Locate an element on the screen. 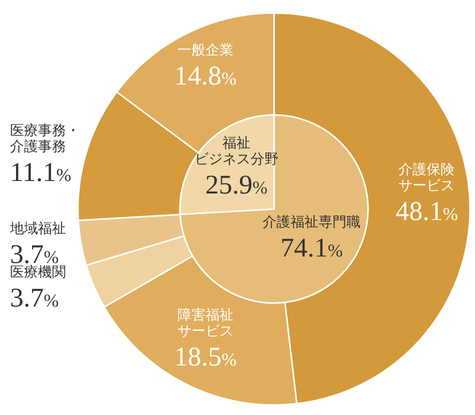  slice-label: 一般企業 is located at coordinates (205, 50).